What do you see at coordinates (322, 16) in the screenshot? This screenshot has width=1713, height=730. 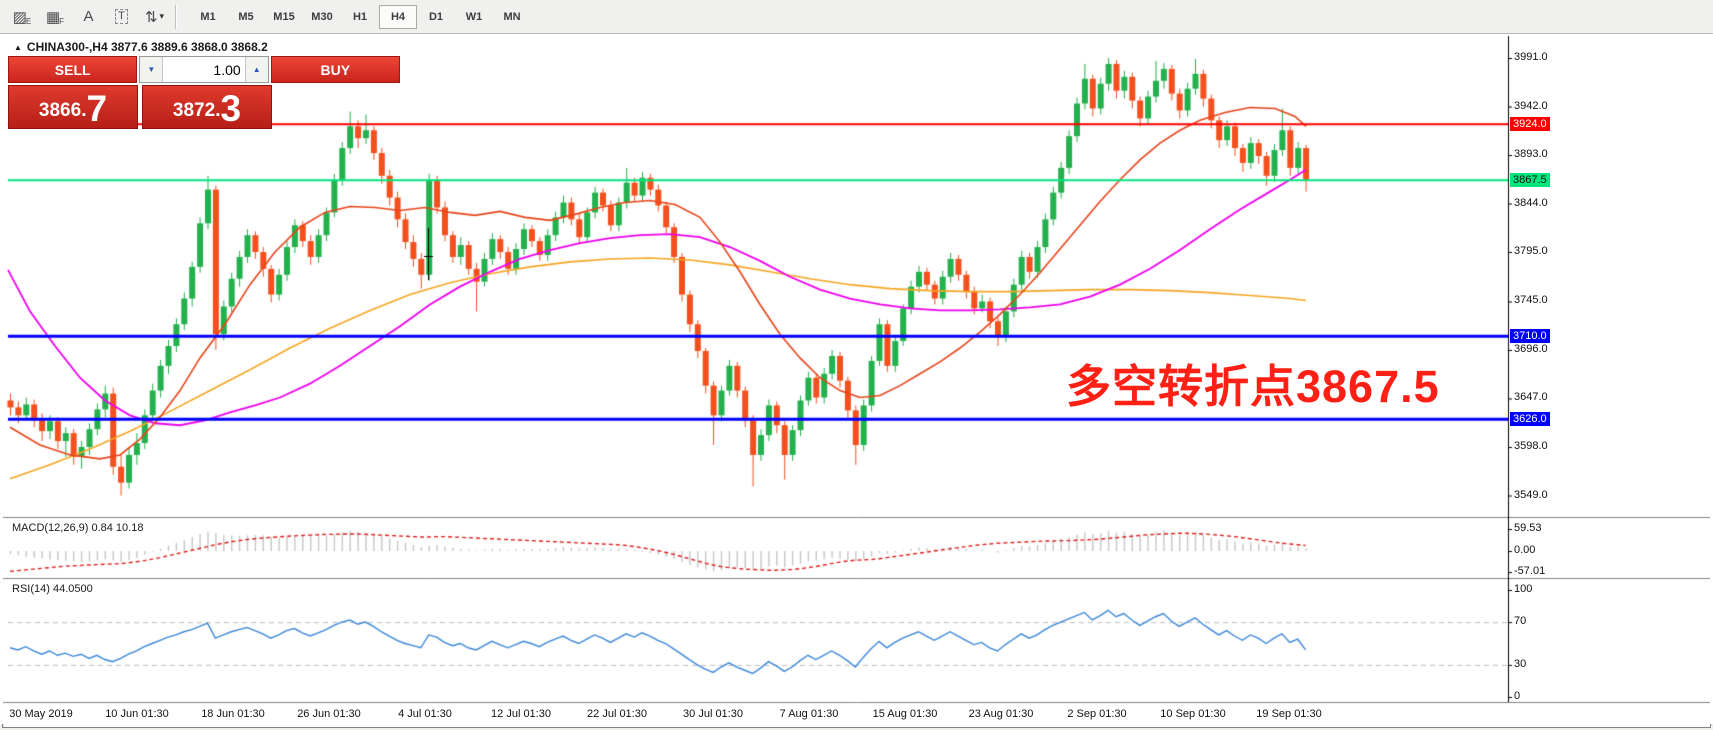 I see `timeframe-button-m30: M30` at bounding box center [322, 16].